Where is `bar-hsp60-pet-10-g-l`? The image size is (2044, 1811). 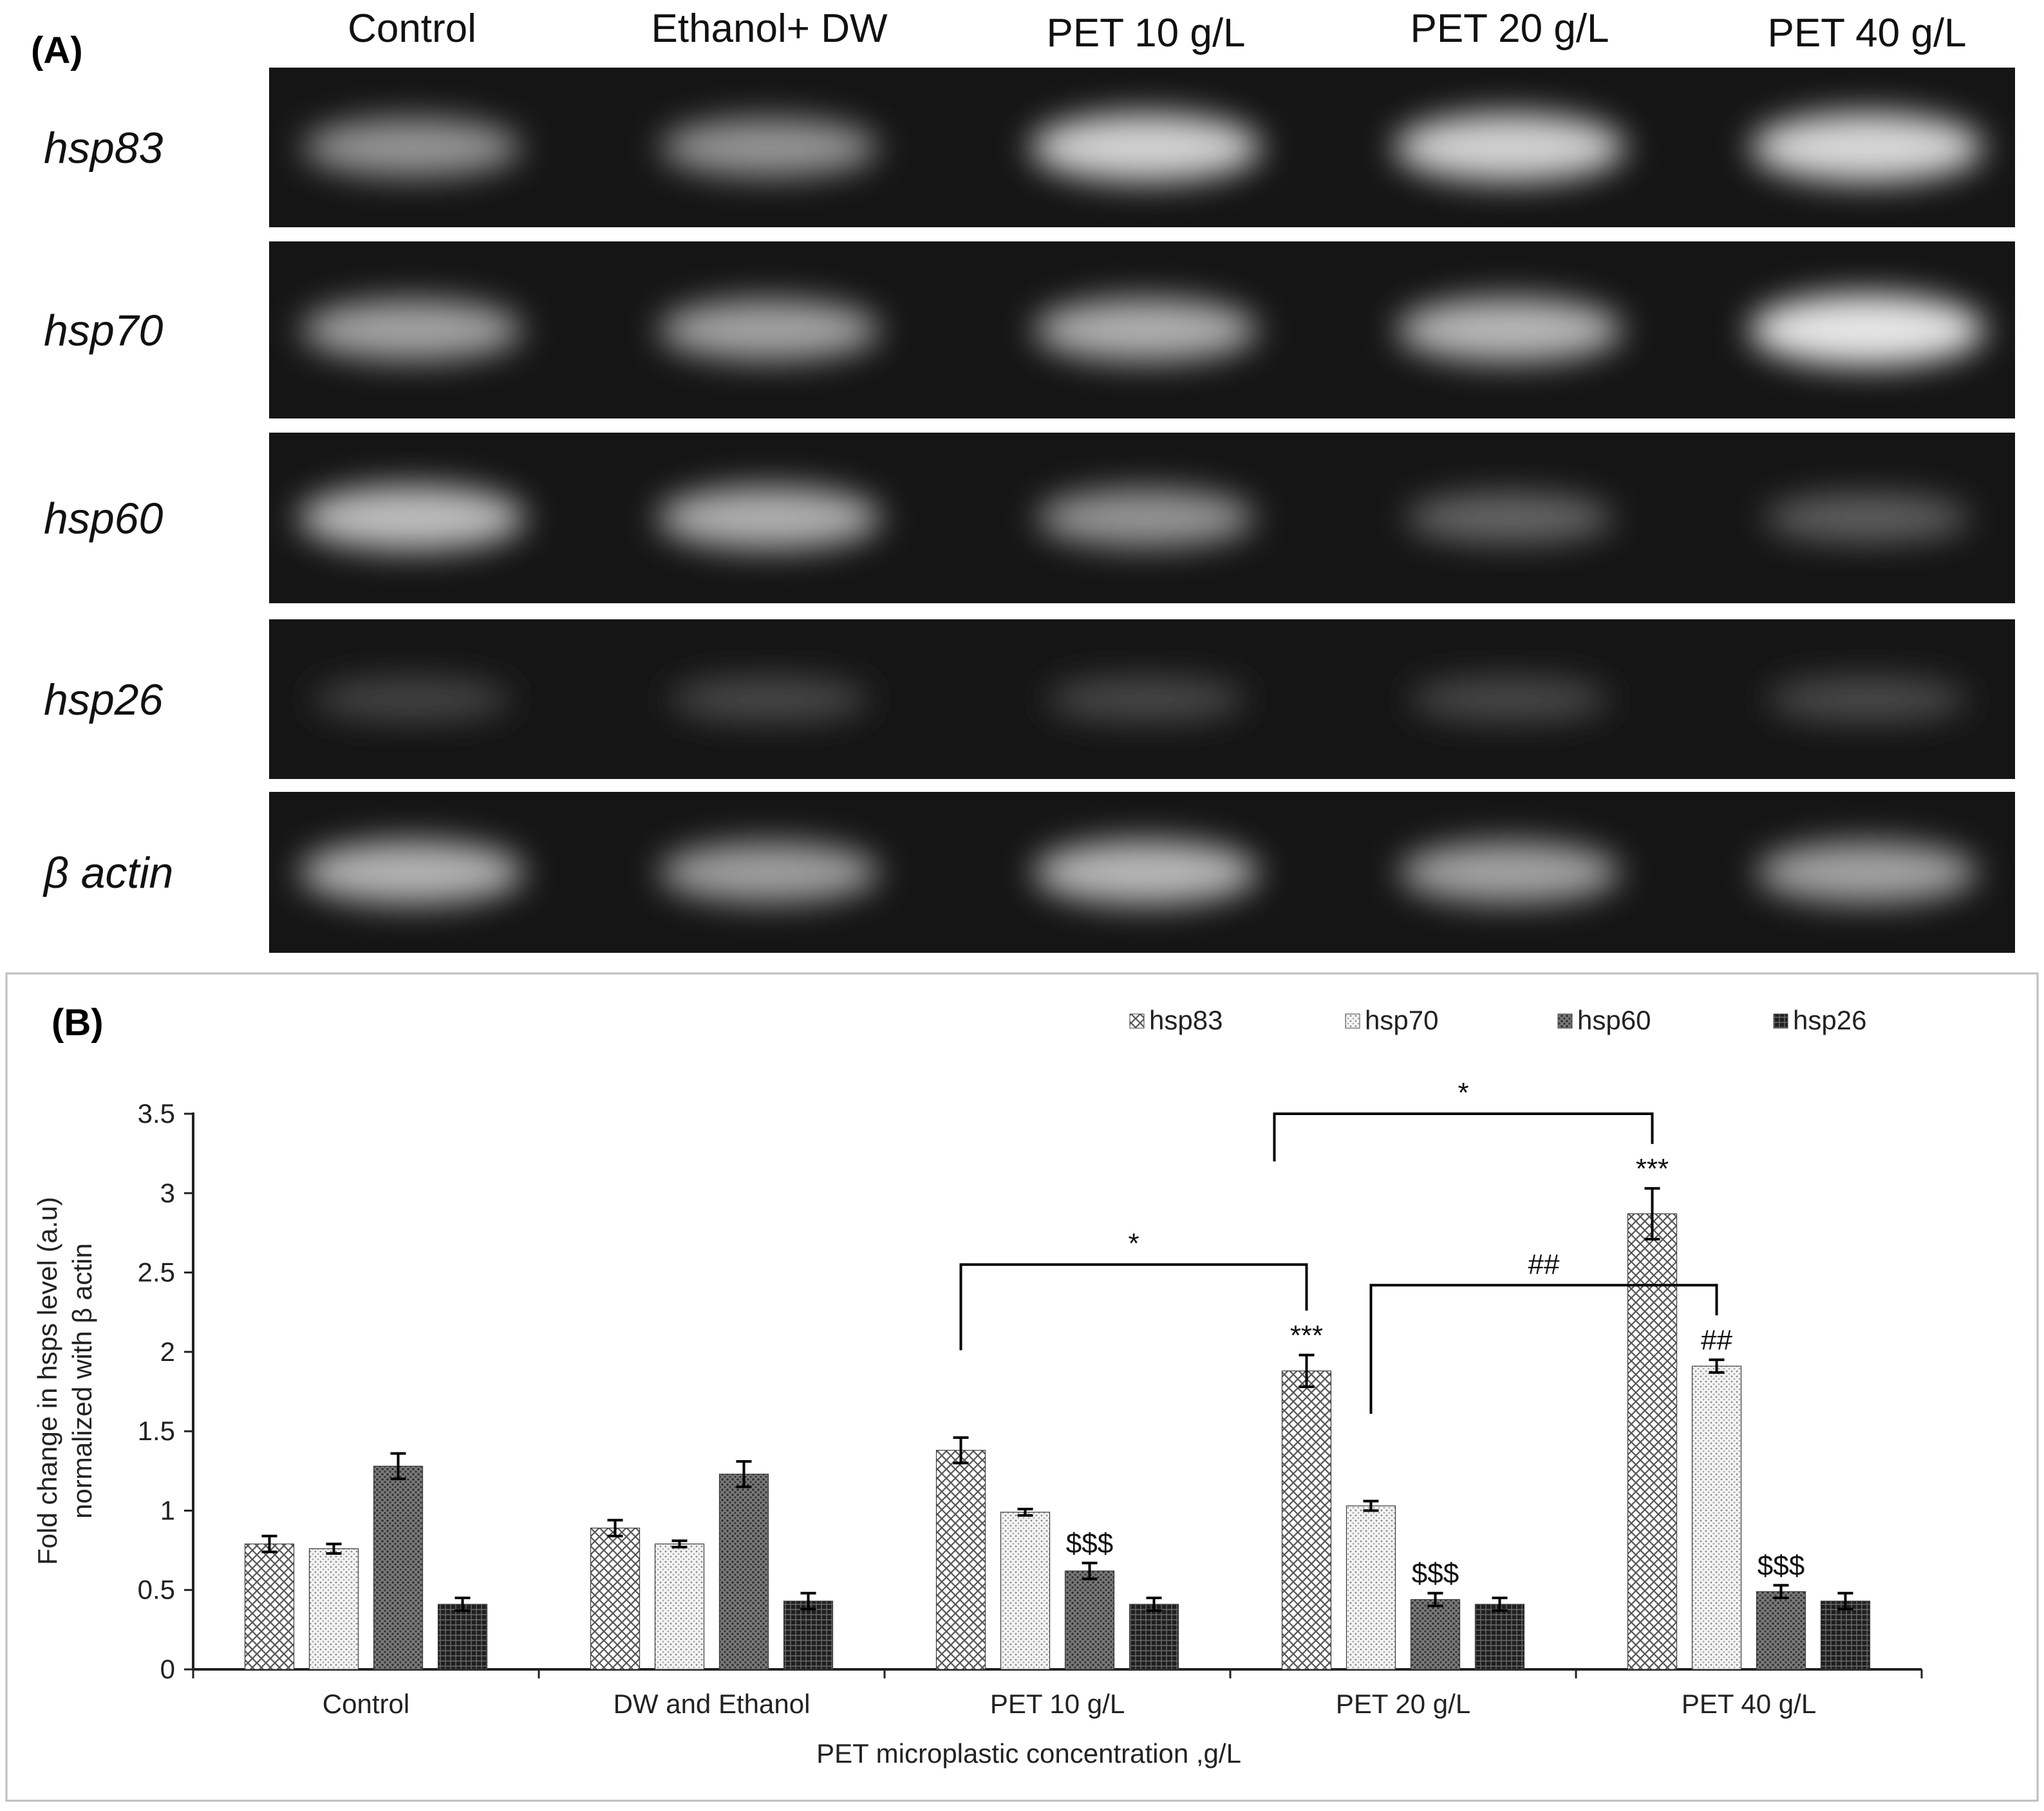
bar-hsp60-pet-10-g-l is located at coordinates (1089, 1620).